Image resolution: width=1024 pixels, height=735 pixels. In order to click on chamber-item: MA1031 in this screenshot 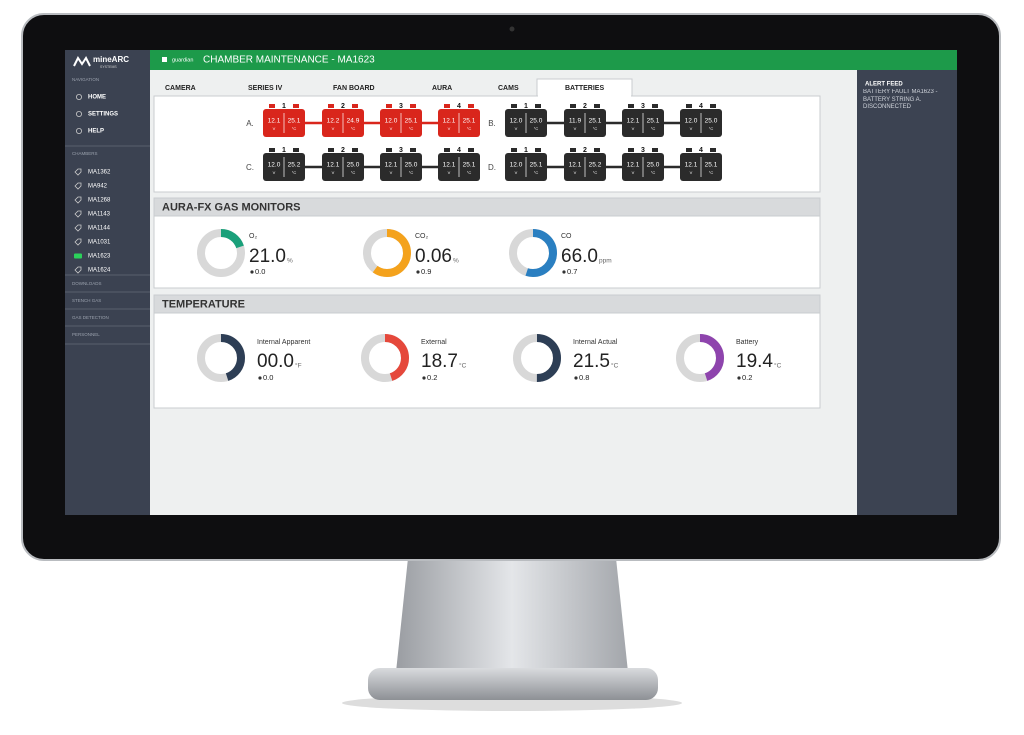, I will do `click(99, 243)`.